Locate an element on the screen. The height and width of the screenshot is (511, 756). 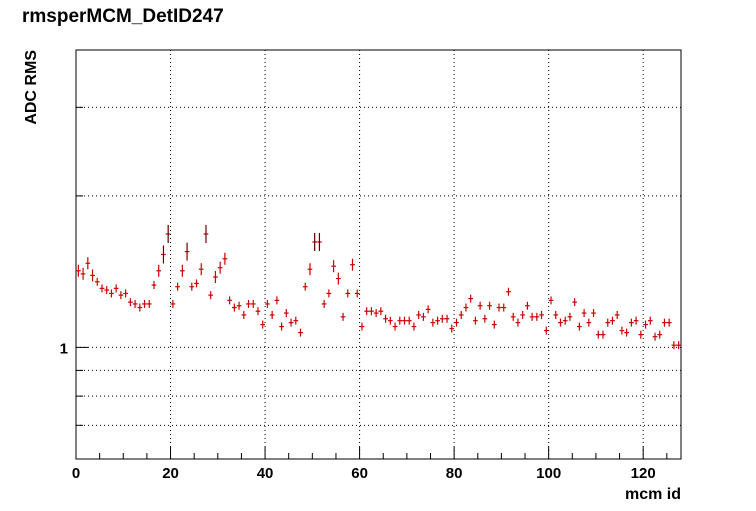
y-tick-label: 1 is located at coordinates (64, 348).